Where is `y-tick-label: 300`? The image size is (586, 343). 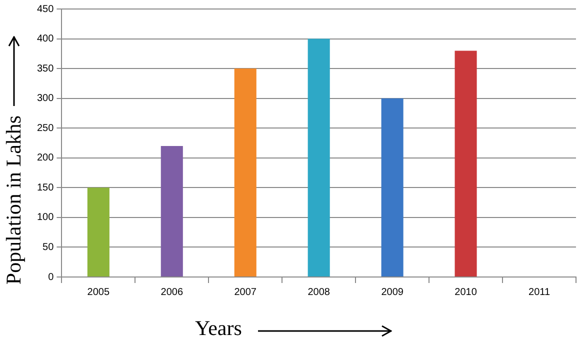 y-tick-label: 300 is located at coordinates (45, 98).